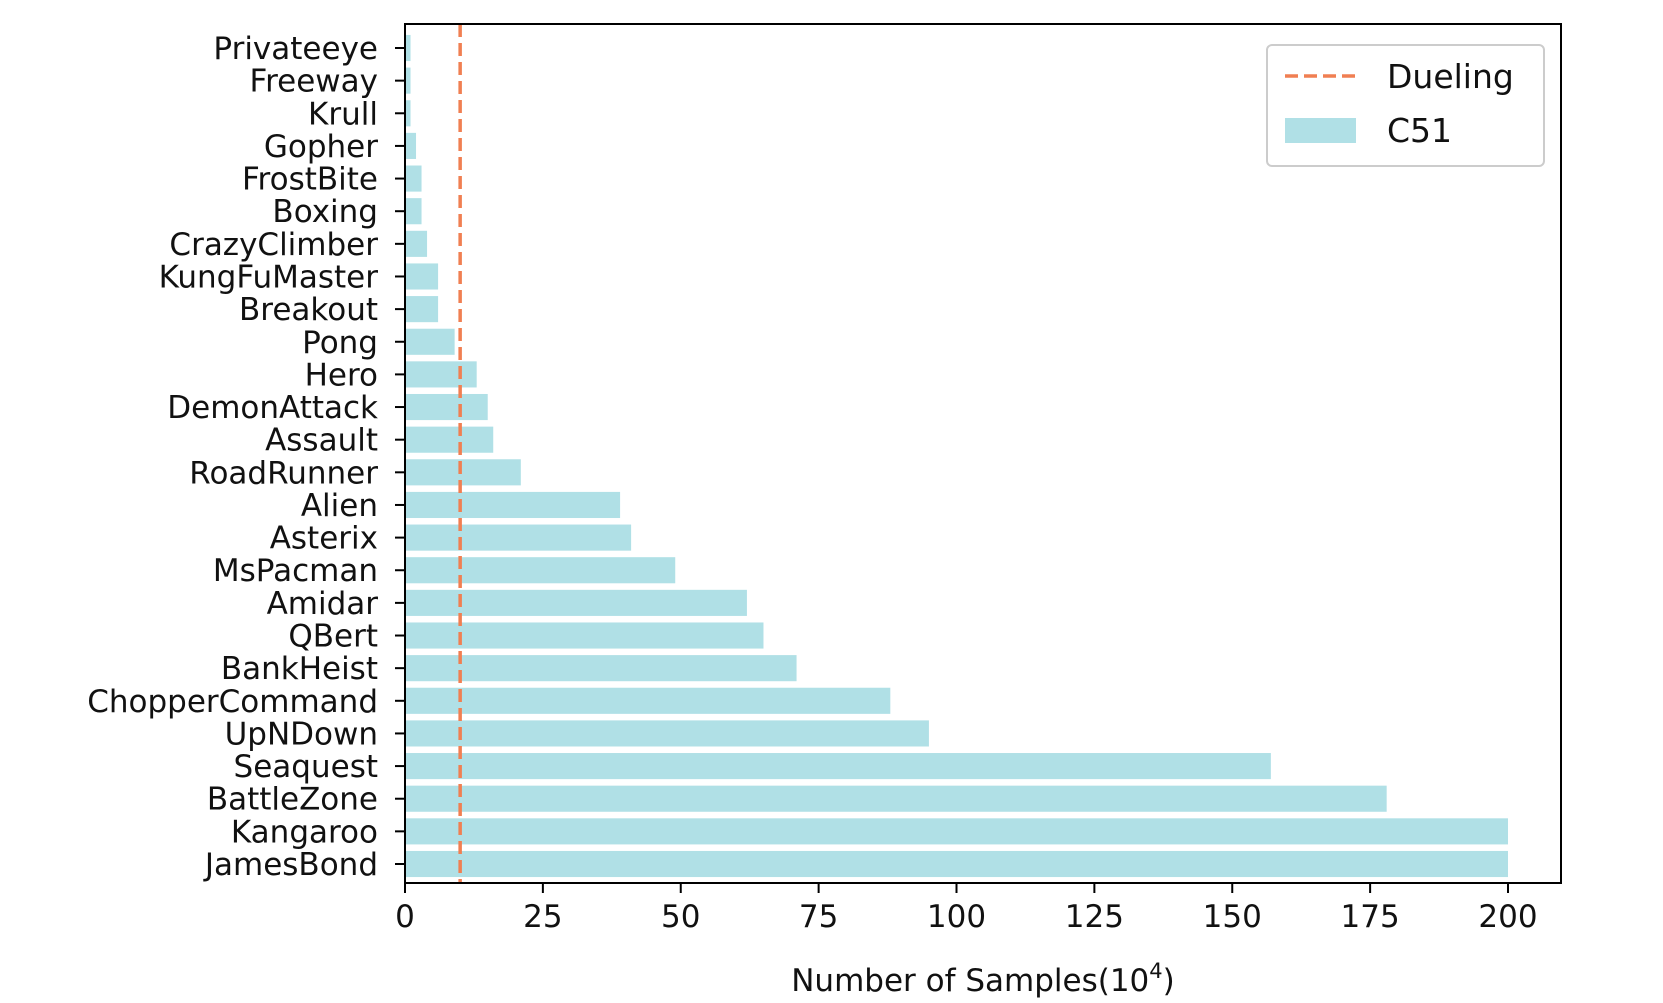 This screenshot has height=1003, width=1663. I want to click on bar-amidar, so click(576, 602).